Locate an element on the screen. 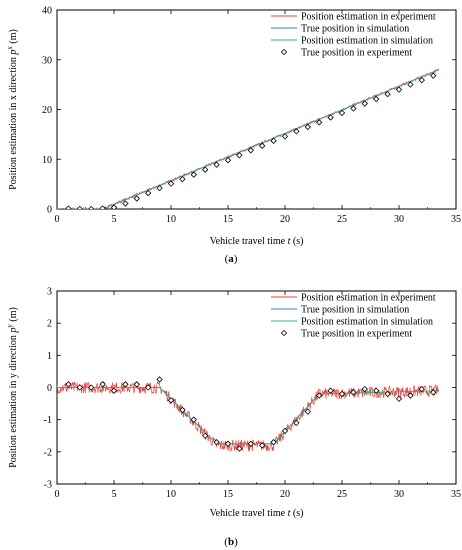  chart1-xtick-label: 20 is located at coordinates (285, 219).